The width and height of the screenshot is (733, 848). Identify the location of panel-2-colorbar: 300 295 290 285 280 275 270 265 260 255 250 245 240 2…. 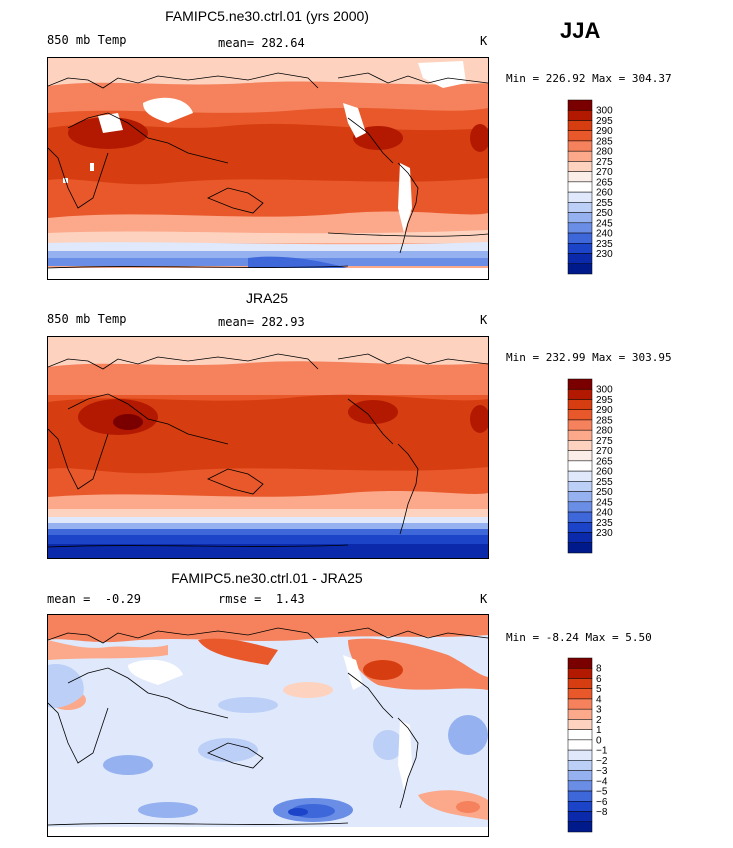
(597, 466).